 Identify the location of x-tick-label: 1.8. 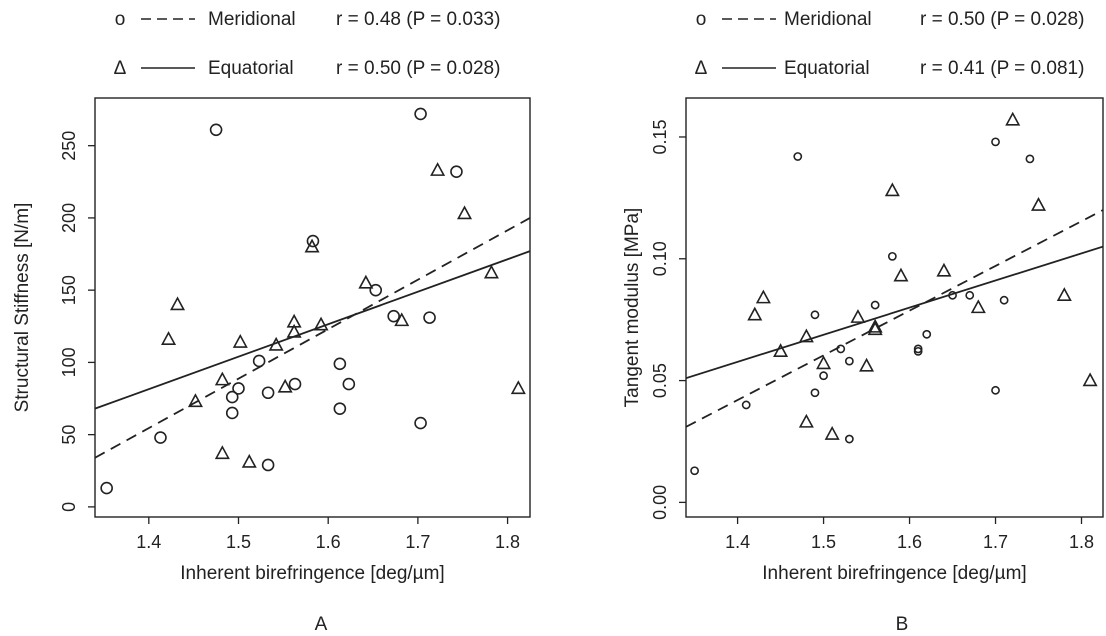
(507, 542).